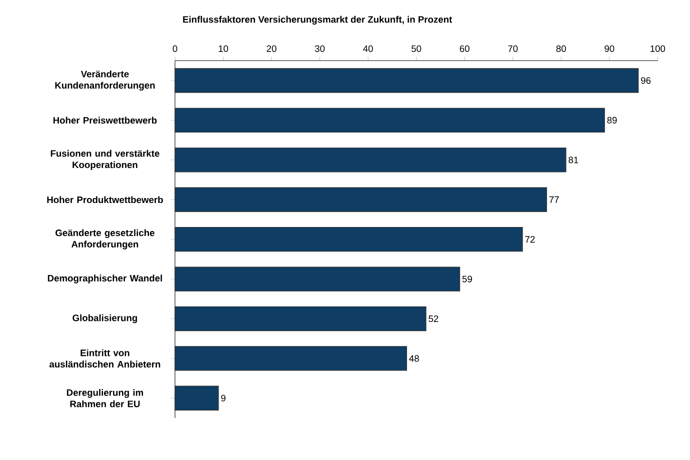 The image size is (690, 460). Describe the element at coordinates (513, 48) in the screenshot. I see `x-tick-label: 70` at that location.